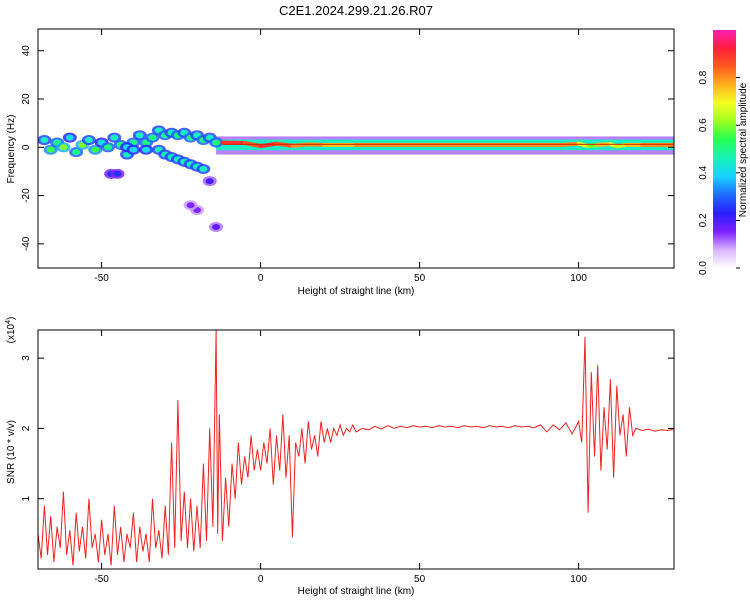 The height and width of the screenshot is (600, 750). What do you see at coordinates (8, 322) in the screenshot?
I see `scale-exponent: 4` at bounding box center [8, 322].